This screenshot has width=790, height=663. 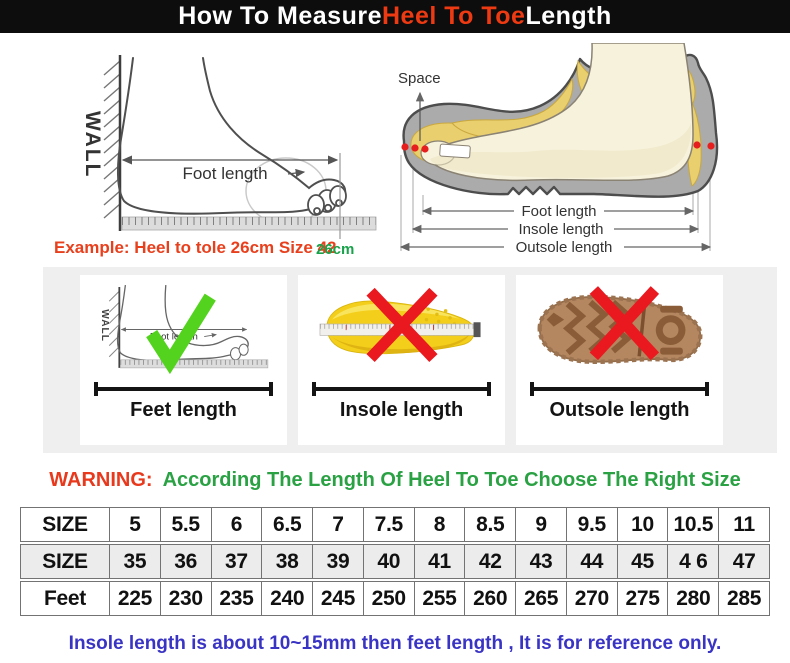 I want to click on example-text: Example: Heel to tole 26cm Size 42, so click(x=195, y=247).